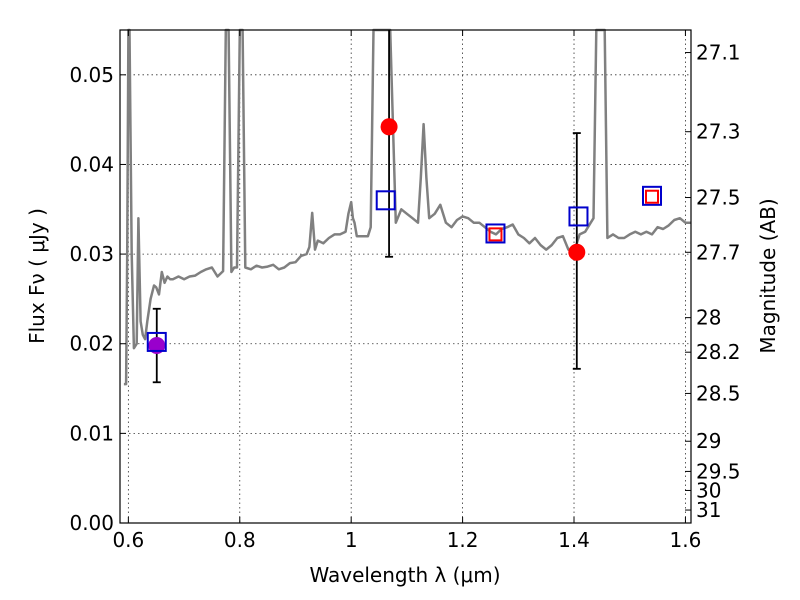 The width and height of the screenshot is (800, 600). Describe the element at coordinates (708, 318) in the screenshot. I see `right-tick-label: 28` at that location.